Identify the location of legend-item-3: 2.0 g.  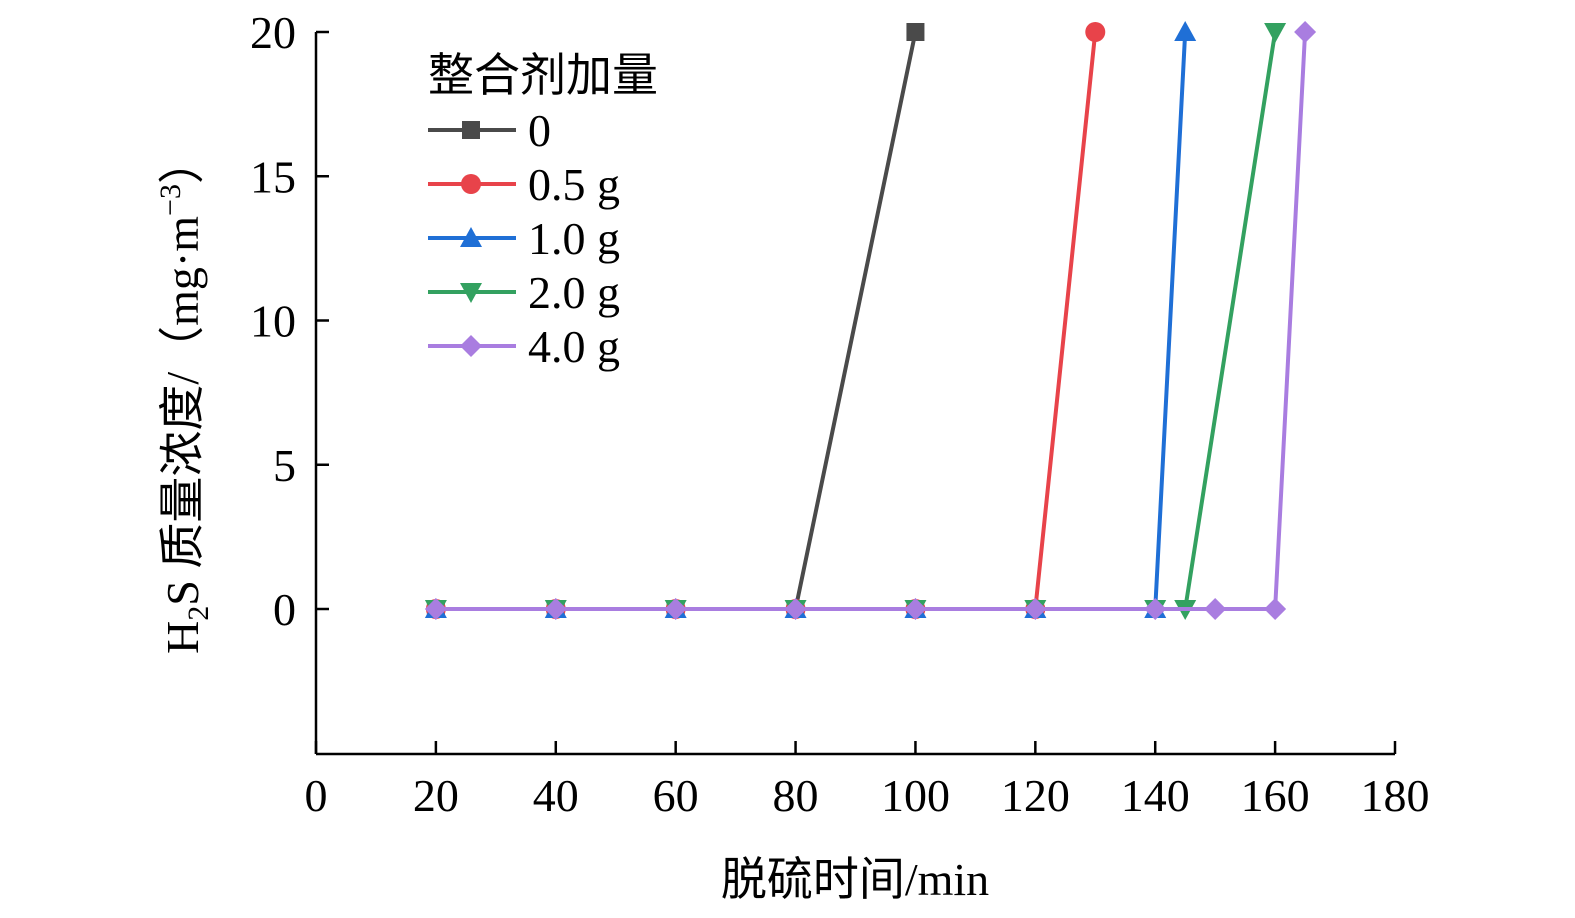
(524, 292).